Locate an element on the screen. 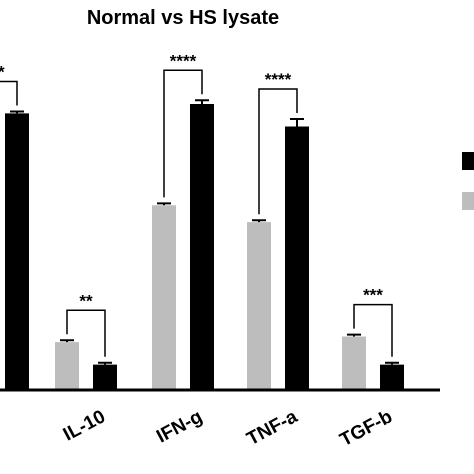 This screenshot has width=474, height=474. significance-label-TGF-b: *** is located at coordinates (373, 295).